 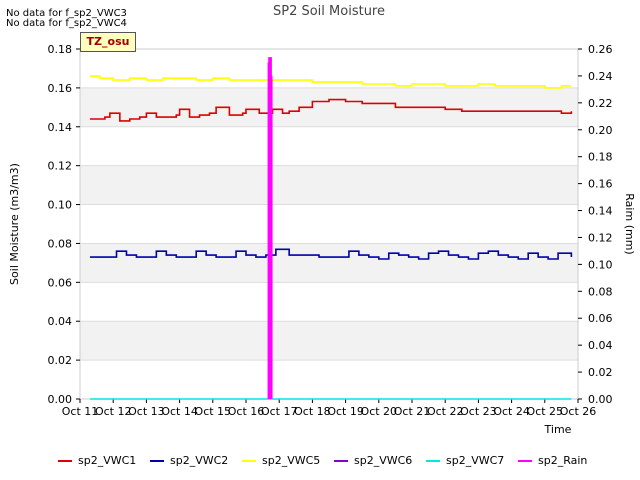 I want to click on timezone-badge: TZ_osu, so click(x=108, y=42).